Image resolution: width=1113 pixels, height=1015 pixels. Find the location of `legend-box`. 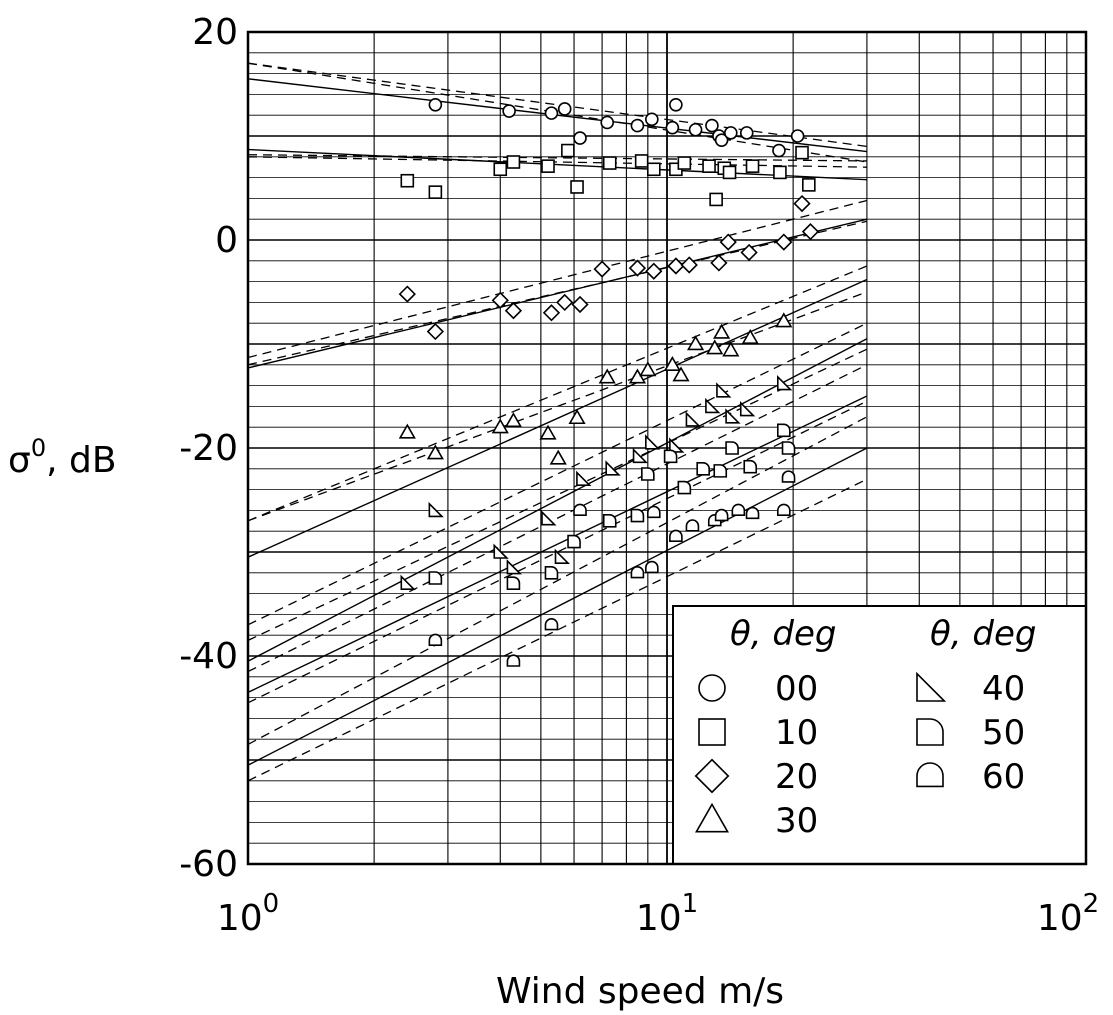

legend-box is located at coordinates (879, 735).